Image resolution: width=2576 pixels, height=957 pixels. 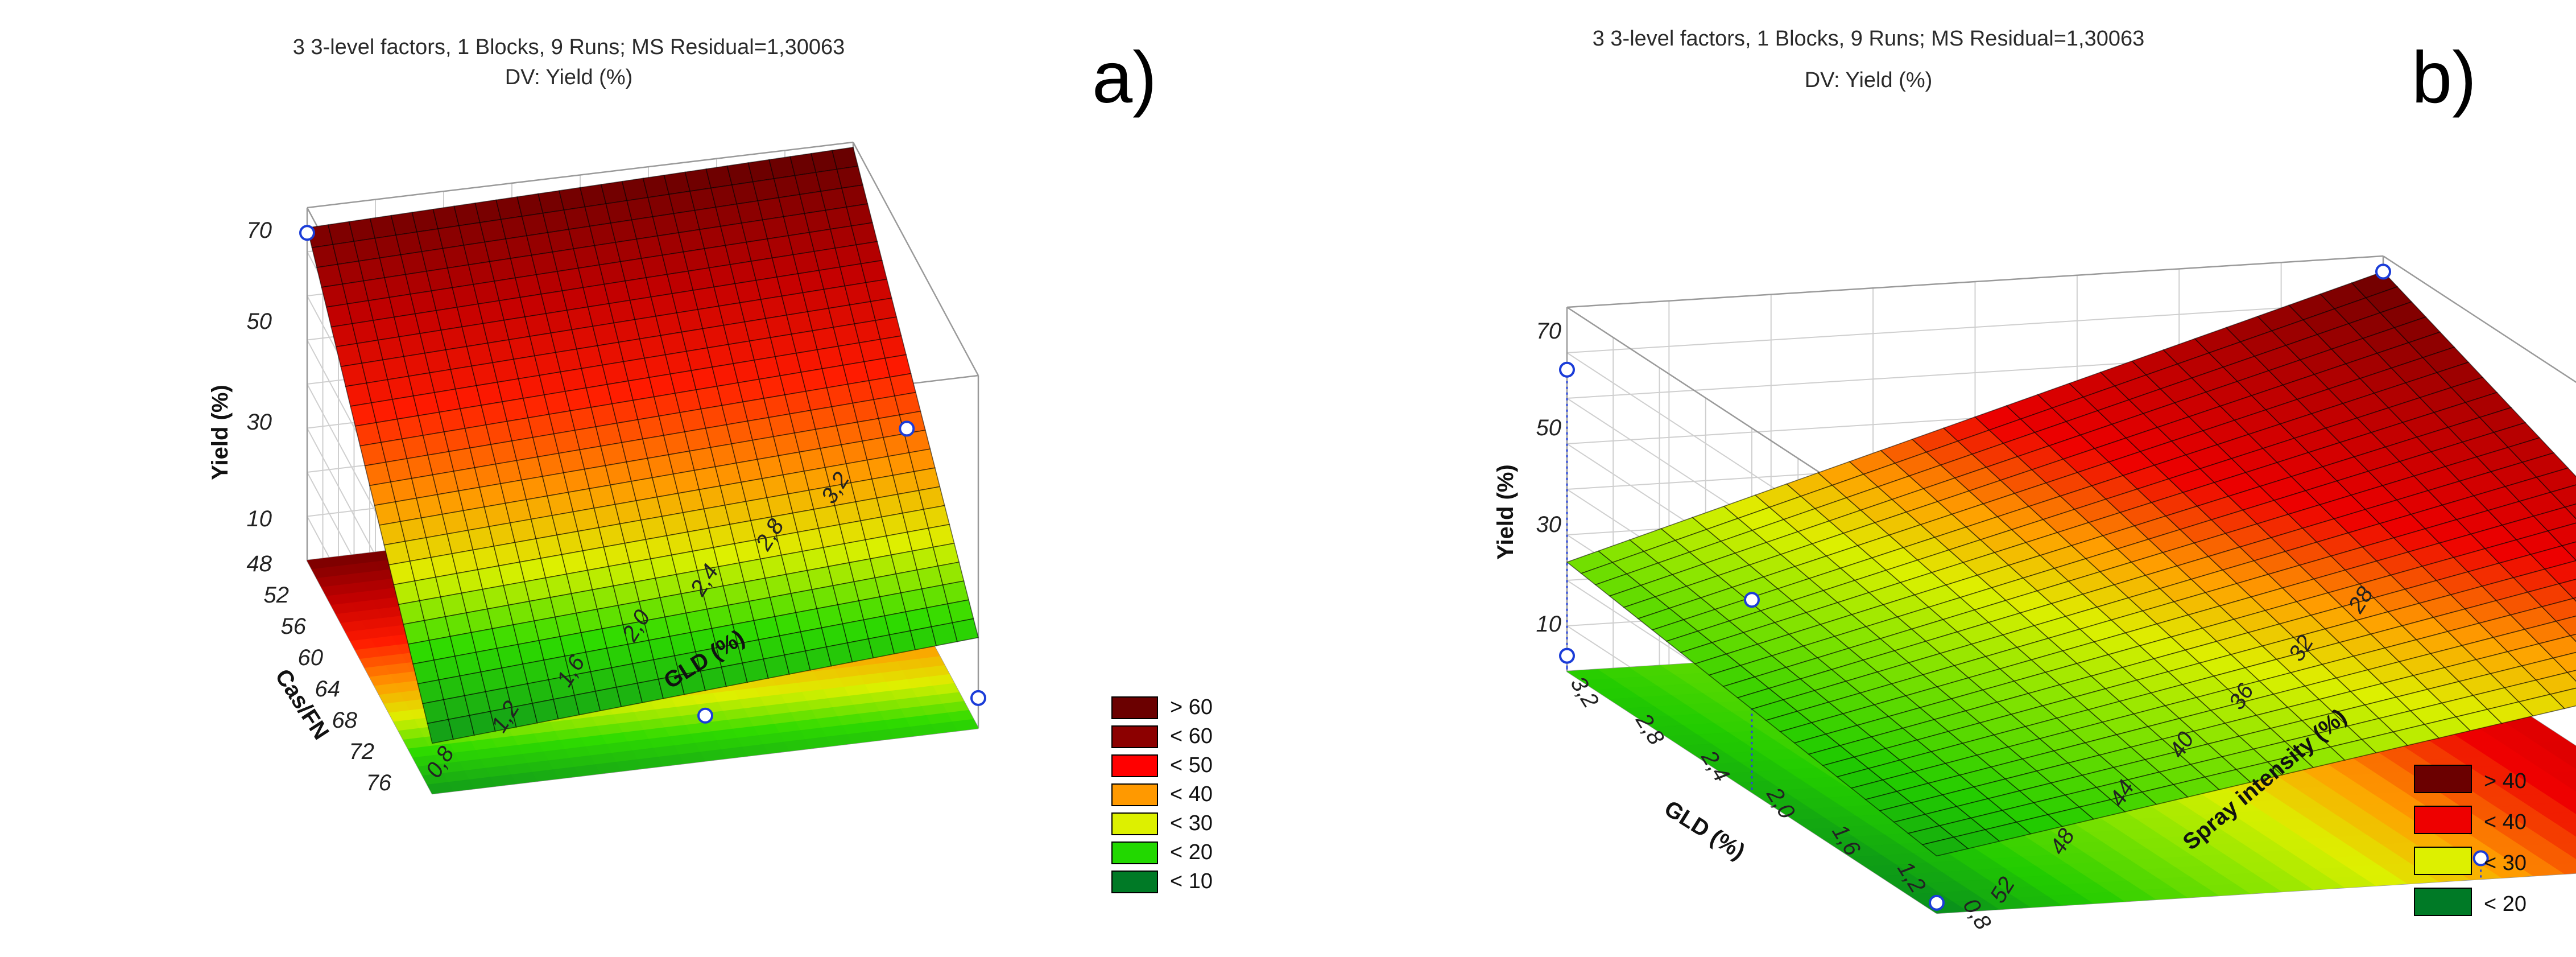 What do you see at coordinates (2470, 840) in the screenshot?
I see `legend: > 40 < 40 < 30 < 20` at bounding box center [2470, 840].